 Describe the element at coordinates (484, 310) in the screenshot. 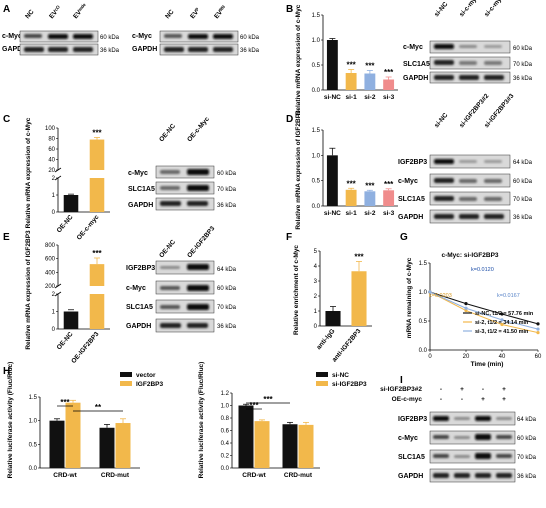

I see `series-line` at that location.